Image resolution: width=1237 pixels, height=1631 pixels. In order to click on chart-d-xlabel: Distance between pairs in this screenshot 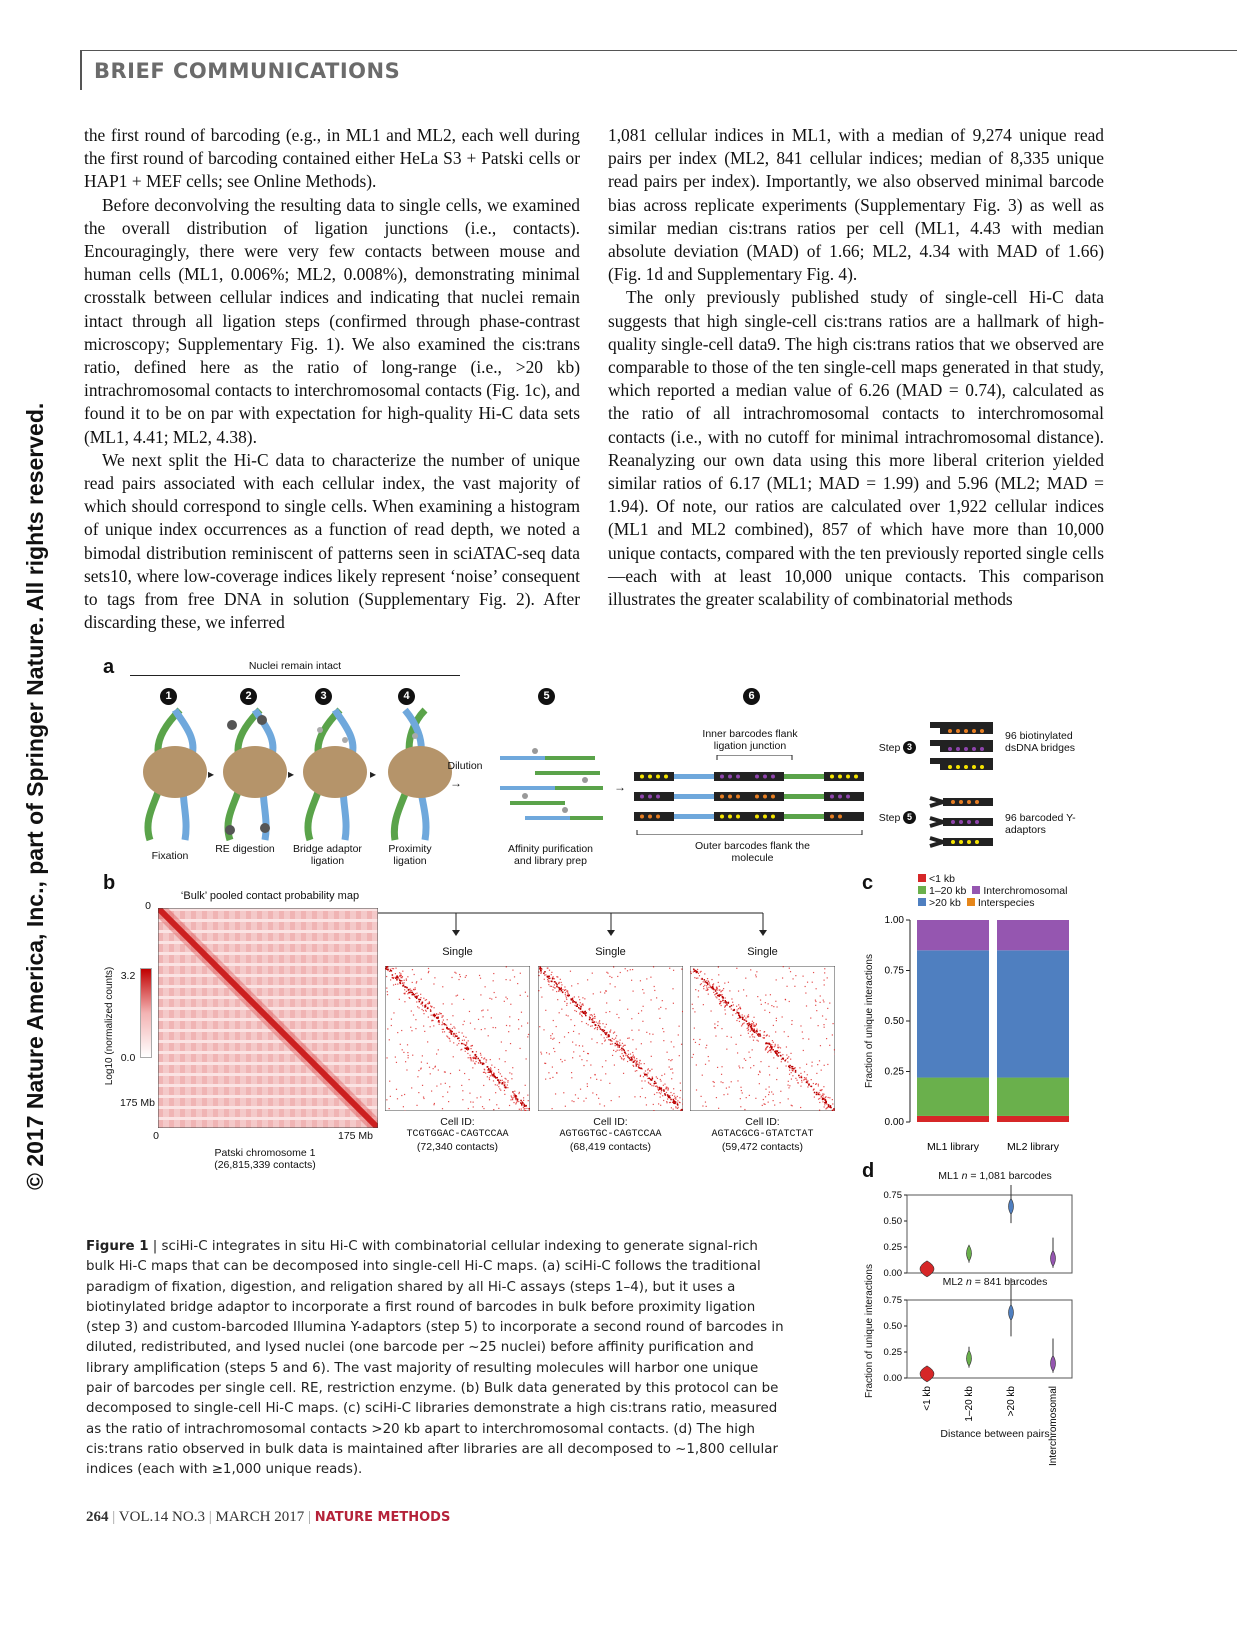, I will do `click(995, 1434)`.